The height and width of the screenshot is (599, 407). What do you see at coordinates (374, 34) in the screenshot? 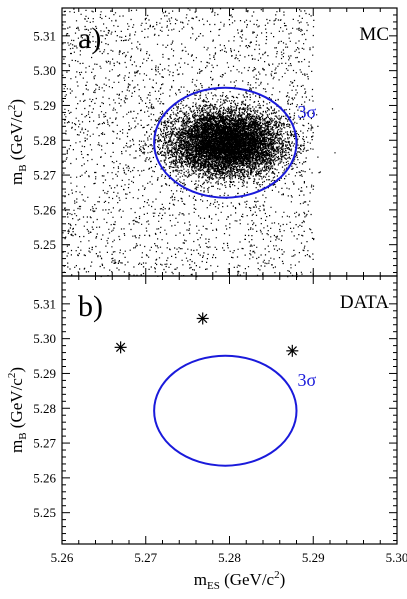
I see `mc-annotation: MC` at bounding box center [374, 34].